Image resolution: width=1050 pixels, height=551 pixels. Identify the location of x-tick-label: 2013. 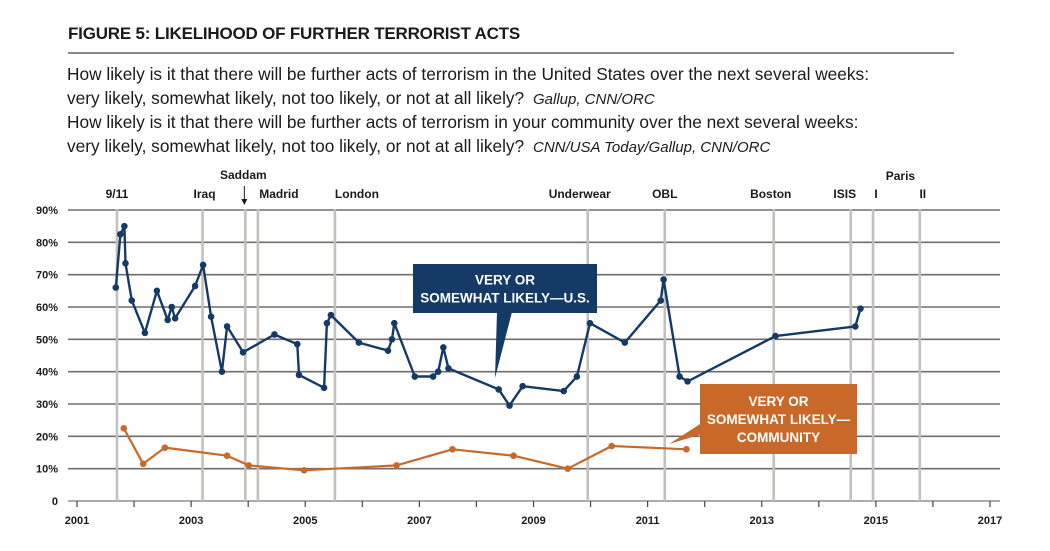
(762, 521).